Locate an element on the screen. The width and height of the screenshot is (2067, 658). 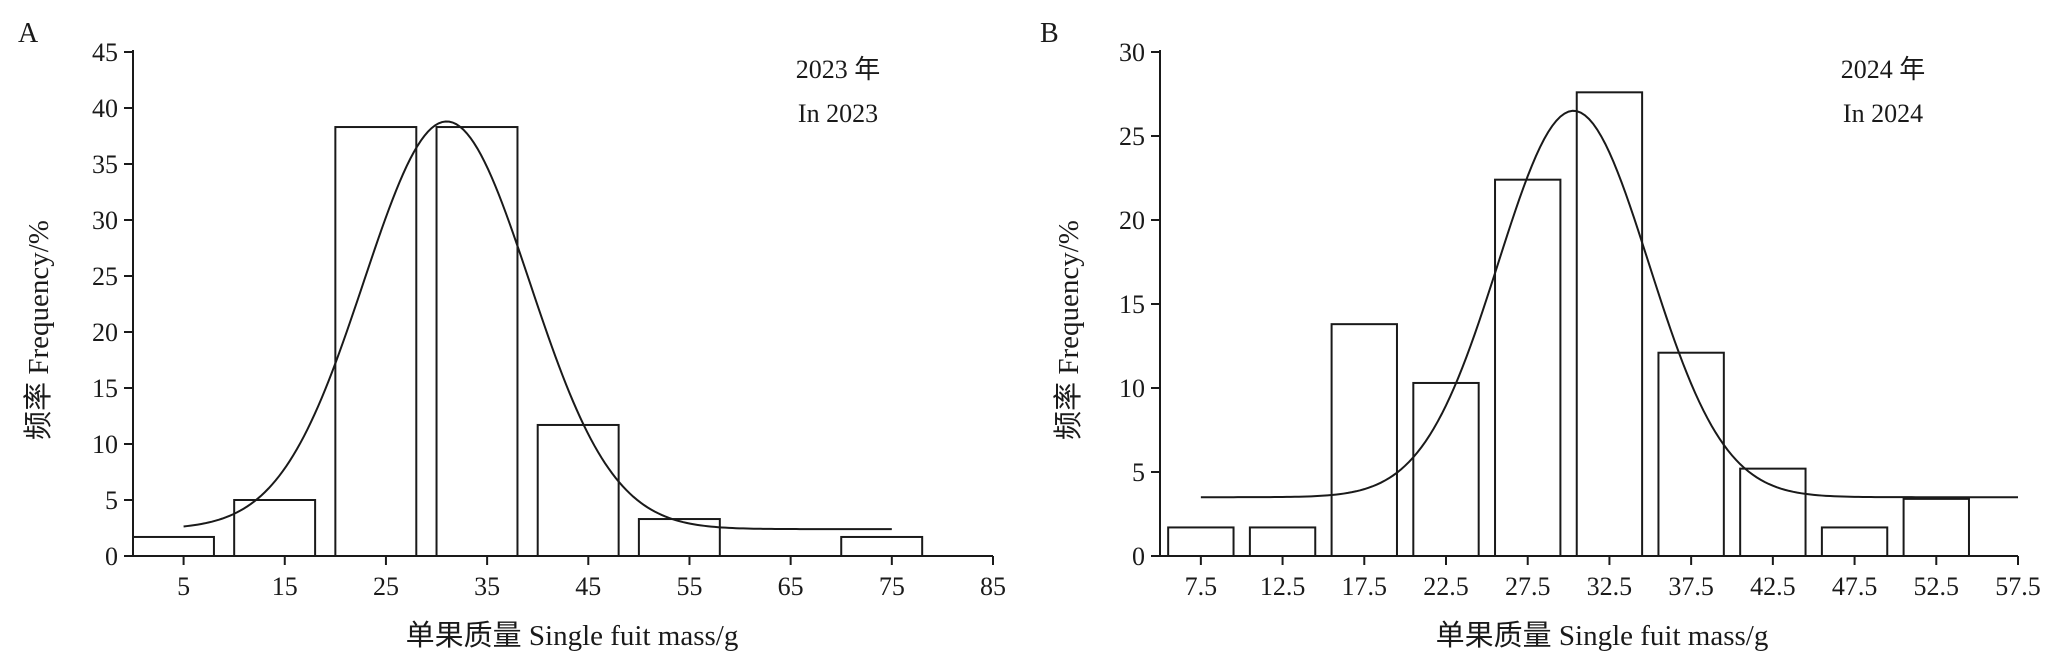
x-tick-label: 22.5 is located at coordinates (1446, 586).